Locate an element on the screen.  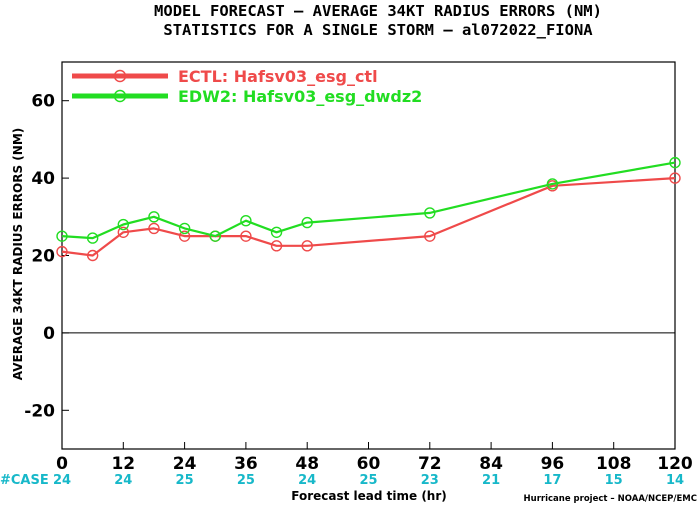
y-axis-label: AVERAGE 34KT RADIUS ERRORS (NM) is located at coordinates (18, 254).